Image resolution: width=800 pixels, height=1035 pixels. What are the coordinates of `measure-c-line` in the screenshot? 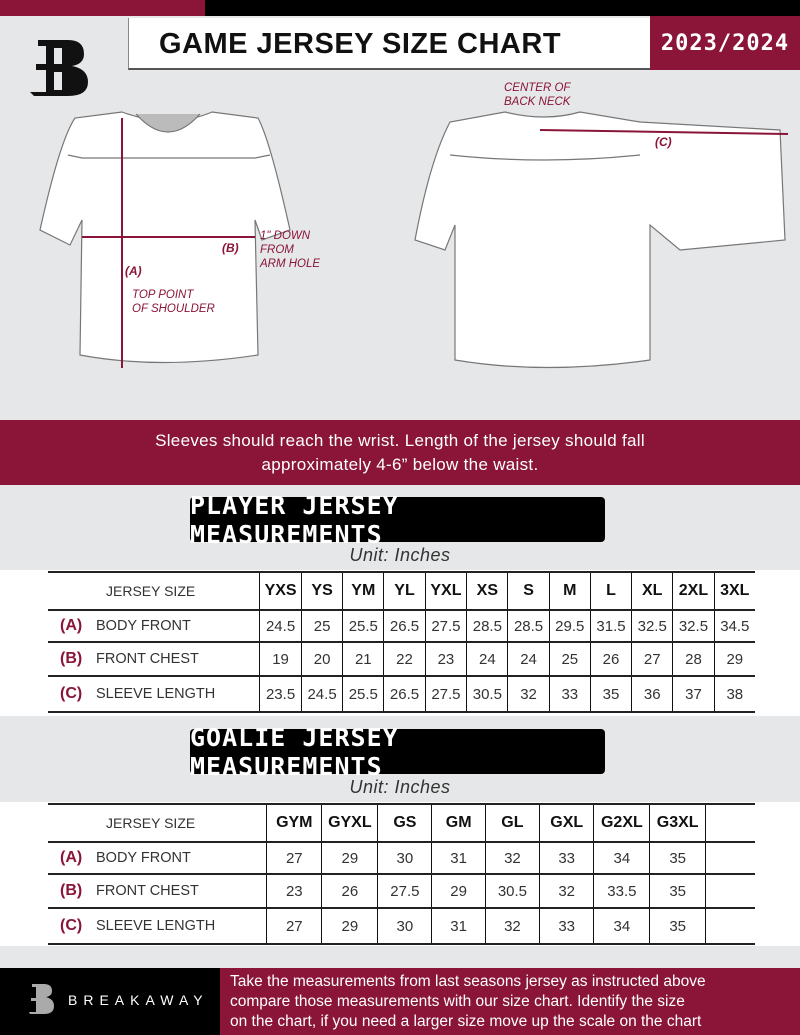 It's located at (664, 132).